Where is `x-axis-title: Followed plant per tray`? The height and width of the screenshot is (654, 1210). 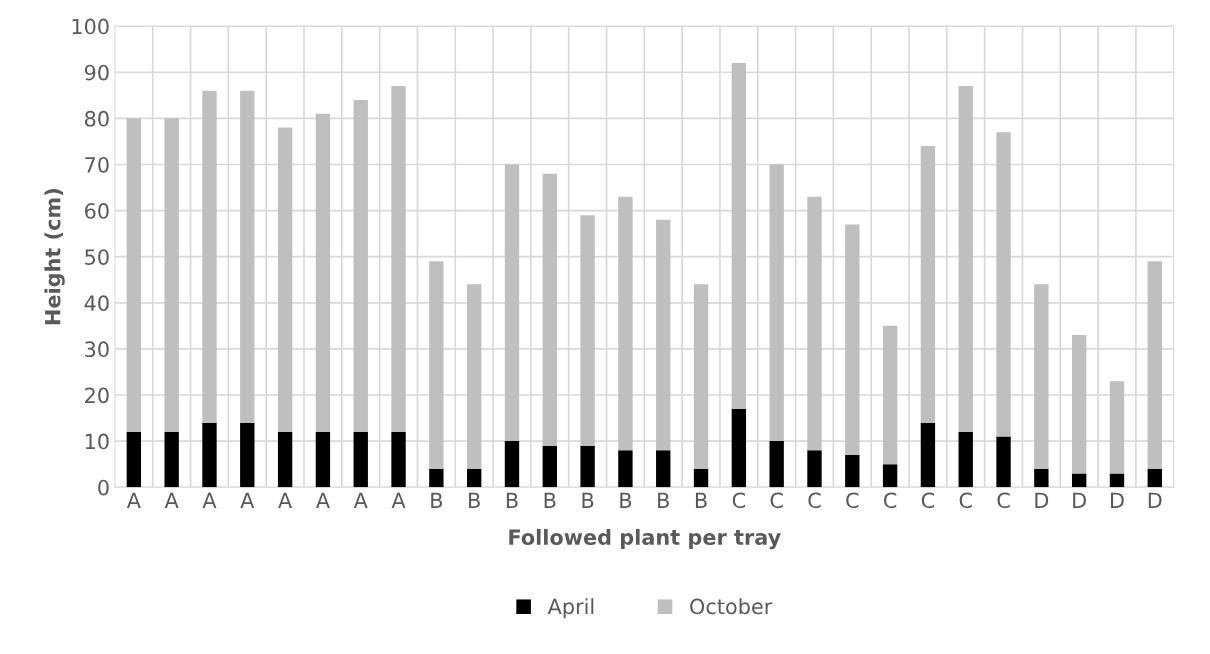
x-axis-title: Followed plant per tray is located at coordinates (645, 539).